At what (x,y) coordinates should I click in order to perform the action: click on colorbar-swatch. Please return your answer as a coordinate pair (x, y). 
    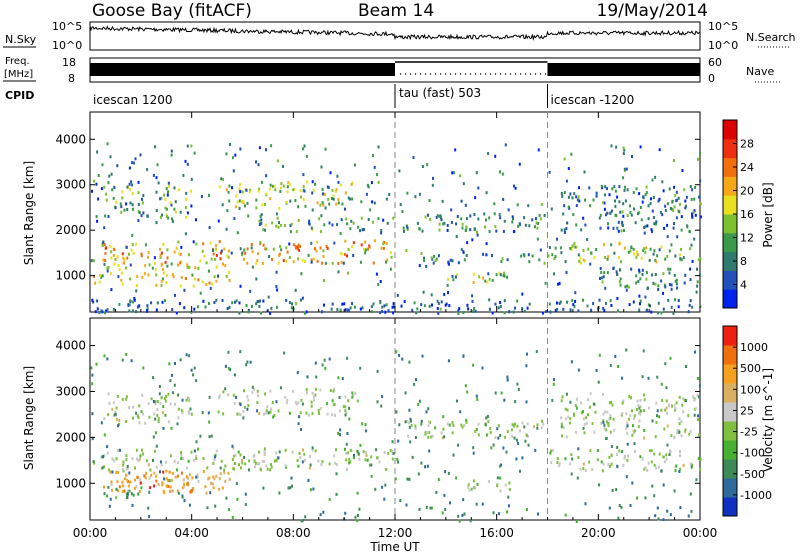
    Looking at the image, I should click on (730, 469).